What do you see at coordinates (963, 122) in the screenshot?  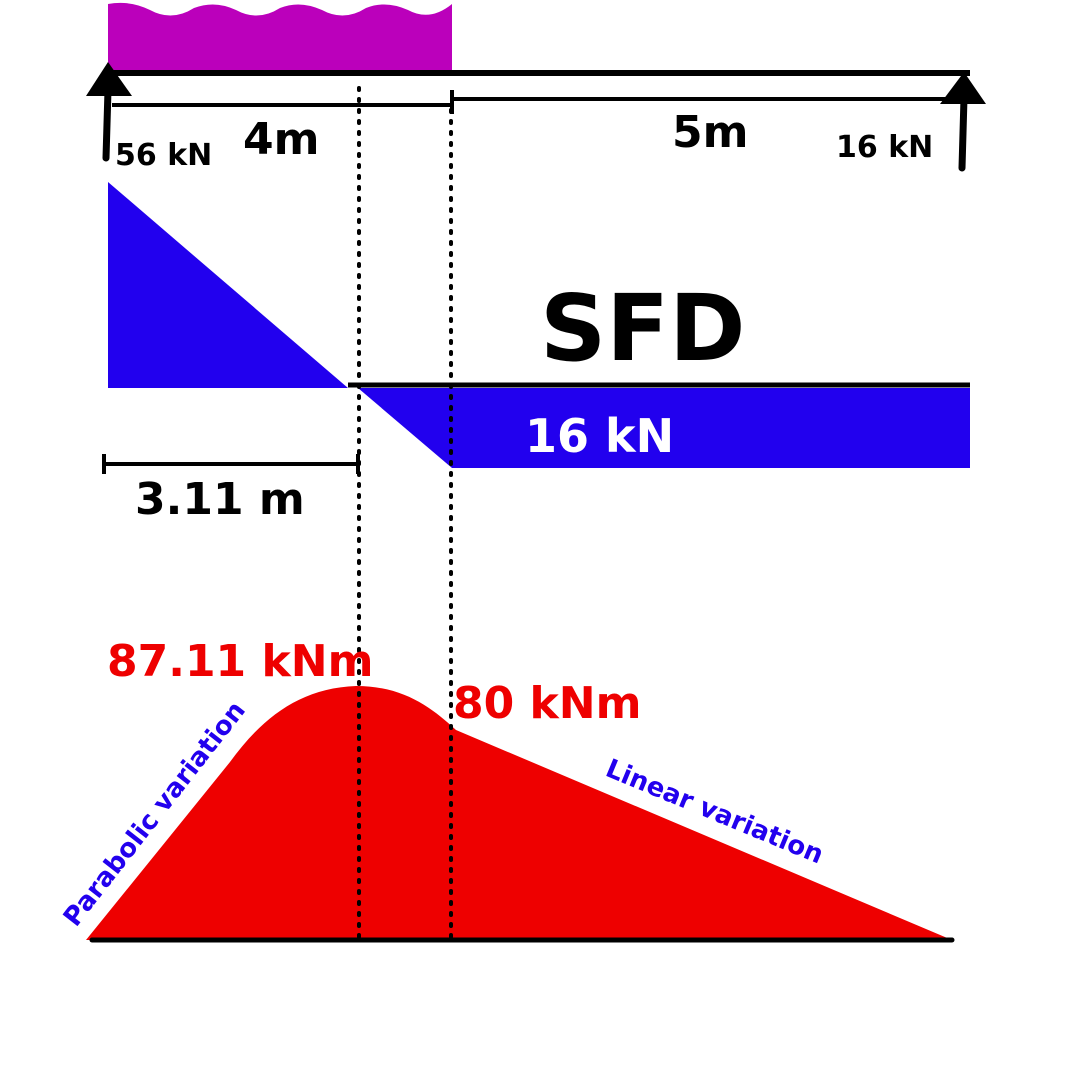 I see `right-reaction-arrow` at bounding box center [963, 122].